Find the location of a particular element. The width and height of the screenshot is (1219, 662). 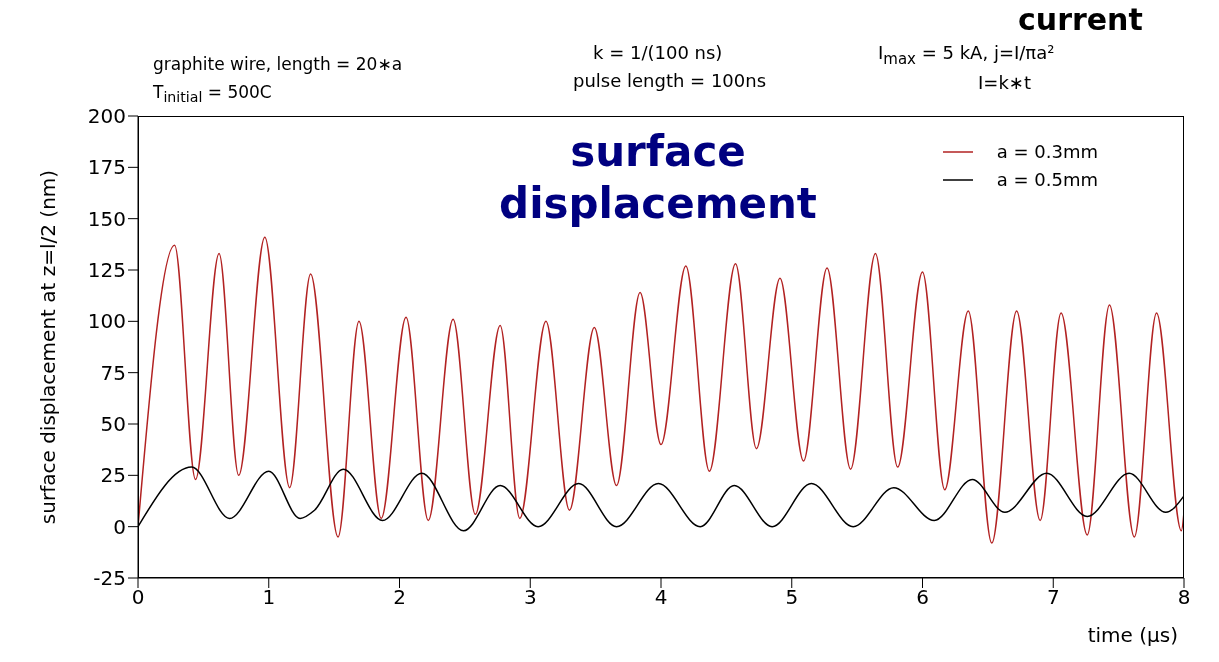

y-tick-label: 75 is located at coordinates (113, 372).